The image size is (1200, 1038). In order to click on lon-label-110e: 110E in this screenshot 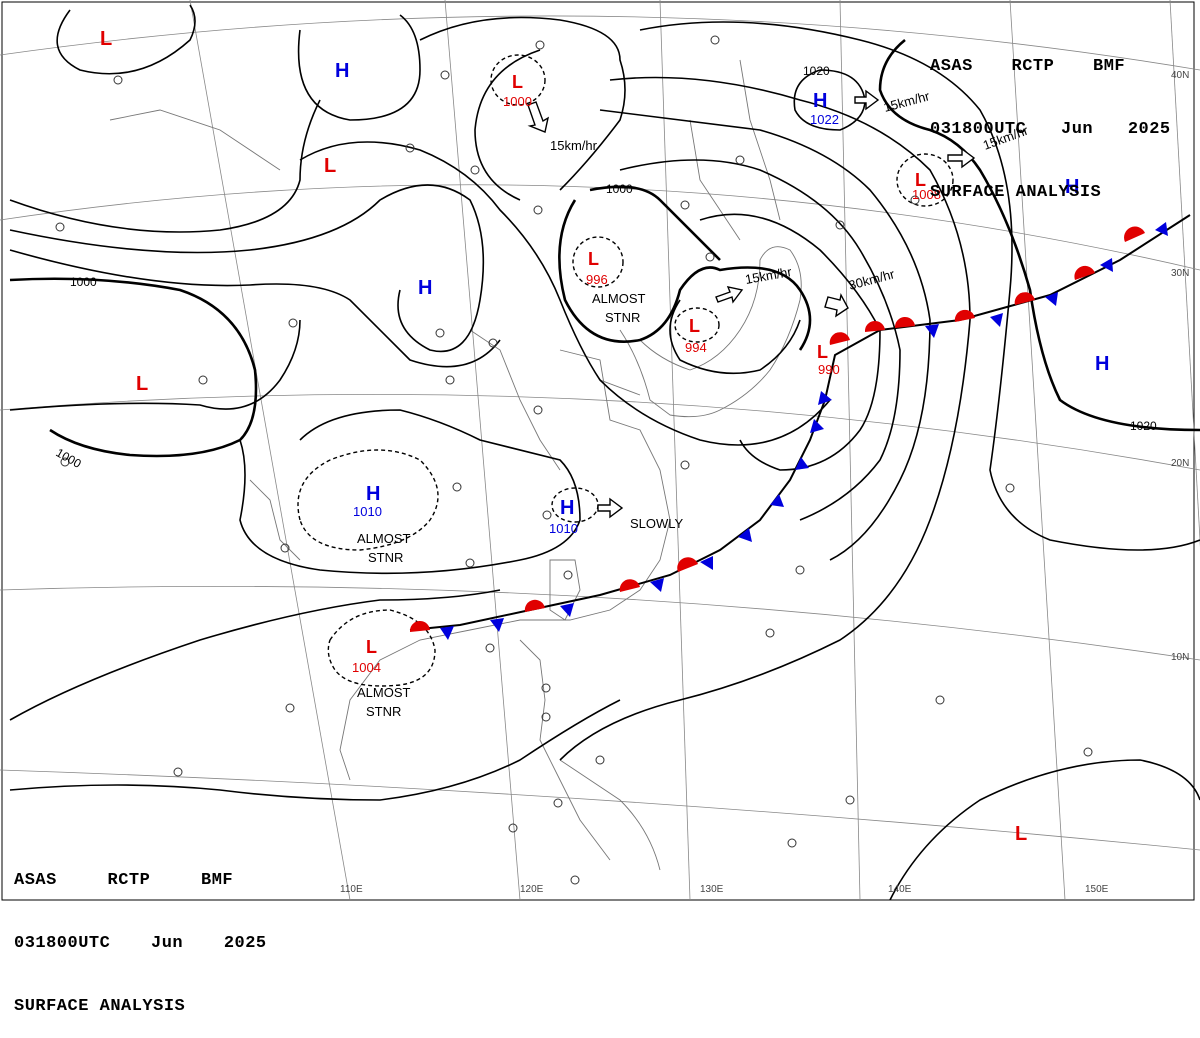, I will do `click(351, 889)`.